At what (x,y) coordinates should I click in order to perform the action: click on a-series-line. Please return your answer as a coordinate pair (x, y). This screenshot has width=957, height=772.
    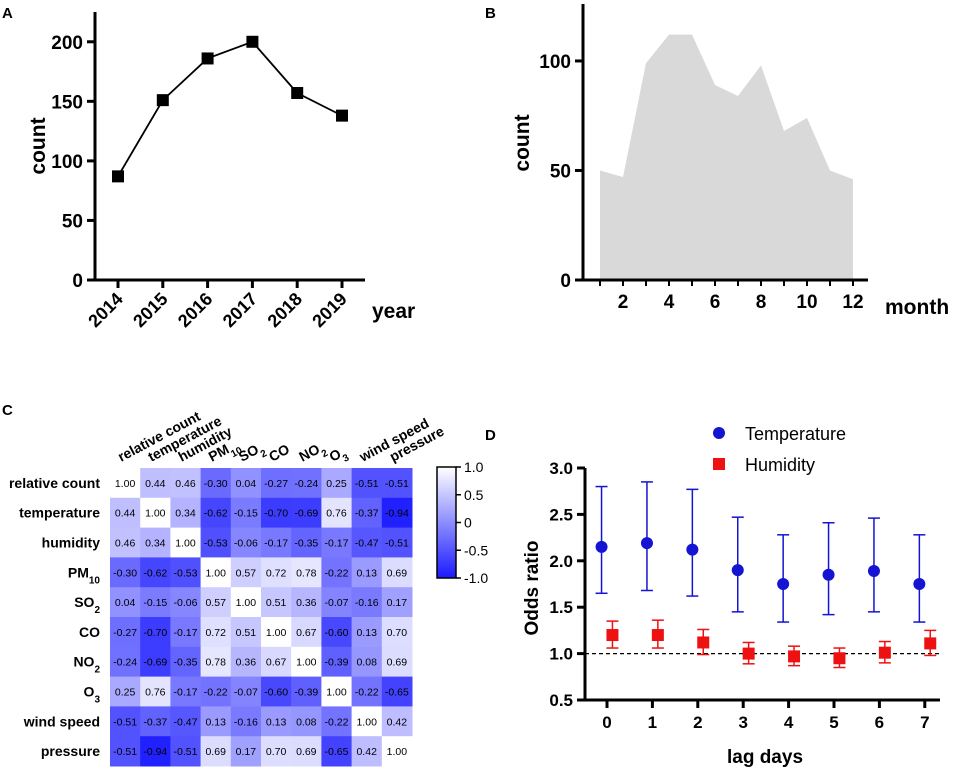
    Looking at the image, I should click on (230, 108).